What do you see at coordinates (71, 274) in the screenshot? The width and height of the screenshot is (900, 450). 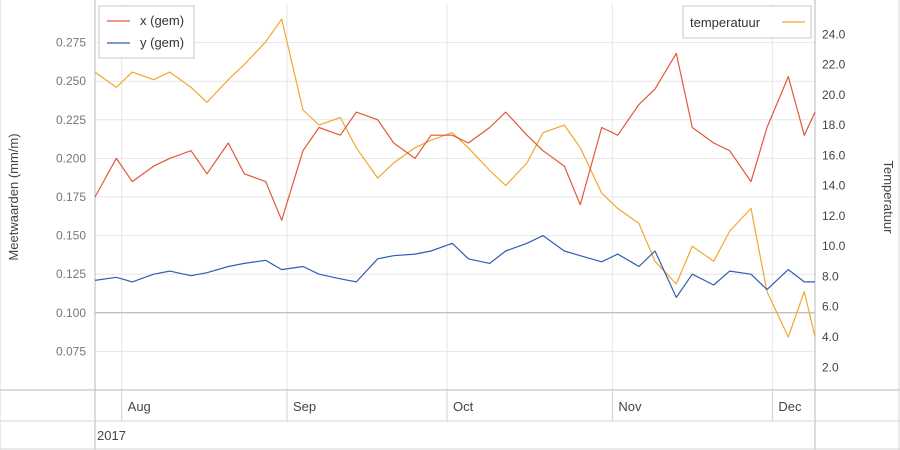 I see `y-left-tick-label: 0.125` at bounding box center [71, 274].